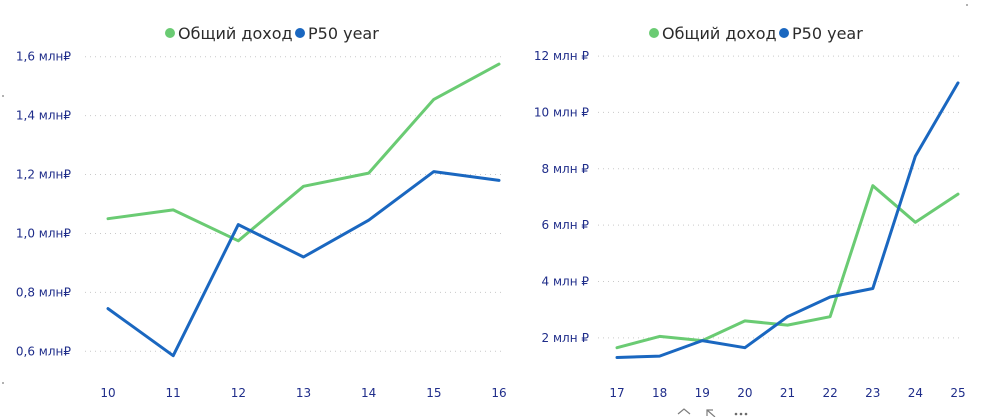  What do you see at coordinates (43, 57) in the screenshot?
I see `y-tick-label: 1,6 млн₽` at bounding box center [43, 57].